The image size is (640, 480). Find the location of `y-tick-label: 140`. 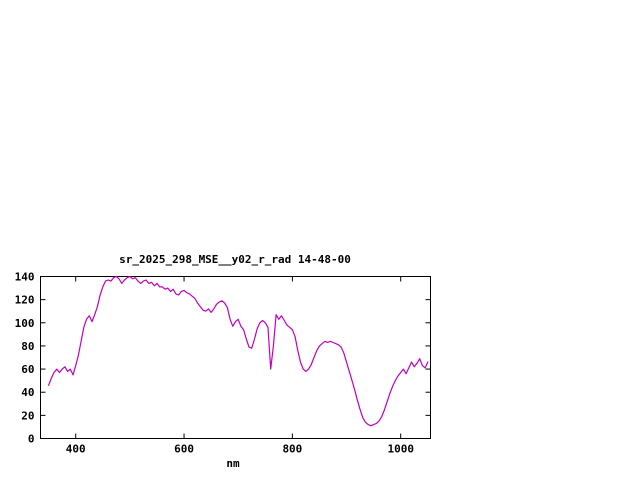

y-tick-label: 140 is located at coordinates (25, 277).